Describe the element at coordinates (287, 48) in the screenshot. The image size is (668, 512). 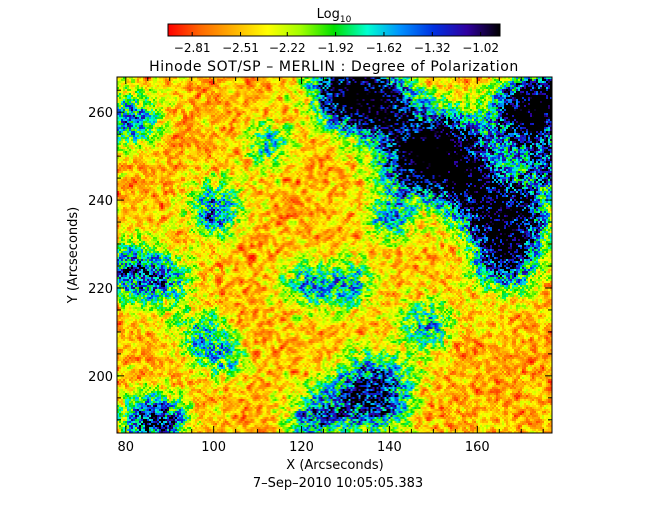
I see `colorbar-tick-label: −2.22` at that location.